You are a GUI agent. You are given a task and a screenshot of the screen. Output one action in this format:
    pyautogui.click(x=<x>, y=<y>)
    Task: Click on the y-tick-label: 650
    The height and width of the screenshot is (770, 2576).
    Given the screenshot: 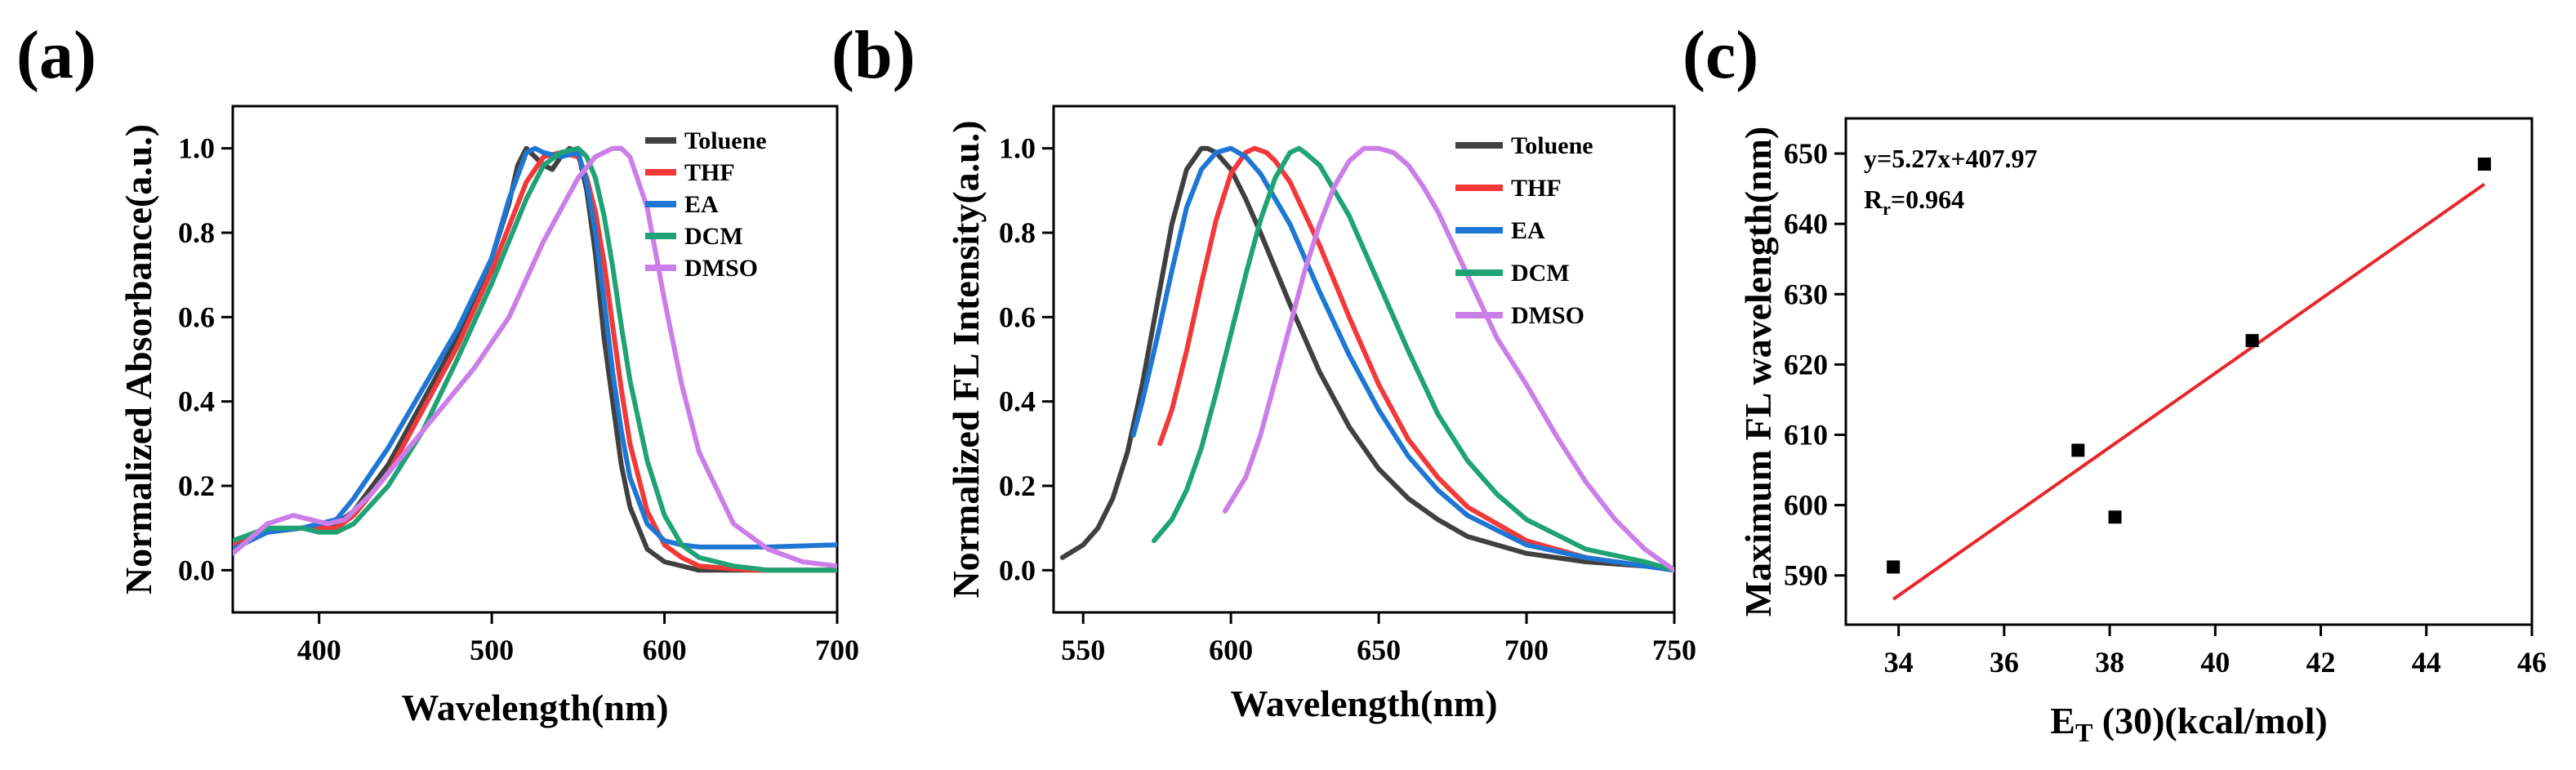 What is the action you would take?
    pyautogui.click(x=1806, y=153)
    